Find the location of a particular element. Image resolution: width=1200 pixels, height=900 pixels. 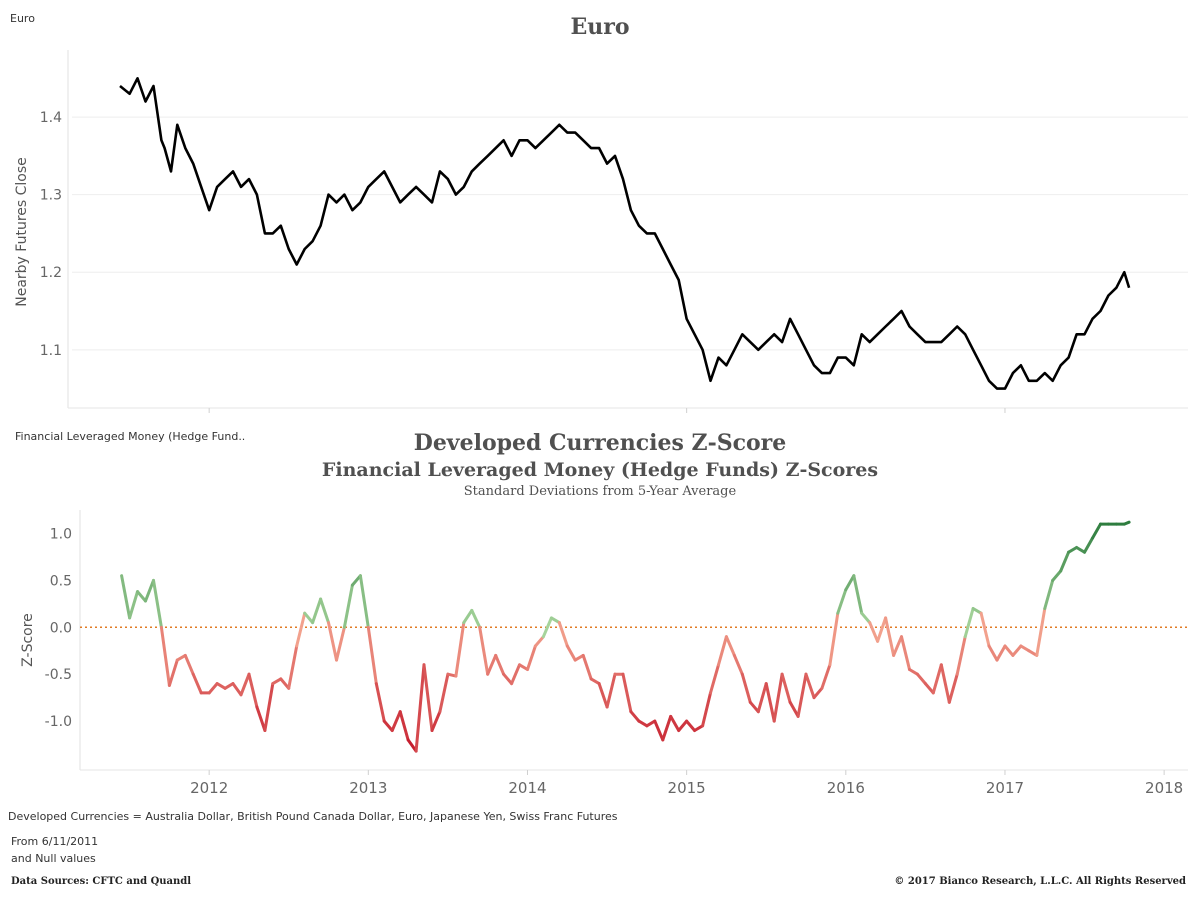

euro-chart-title: Euro is located at coordinates (600, 27).